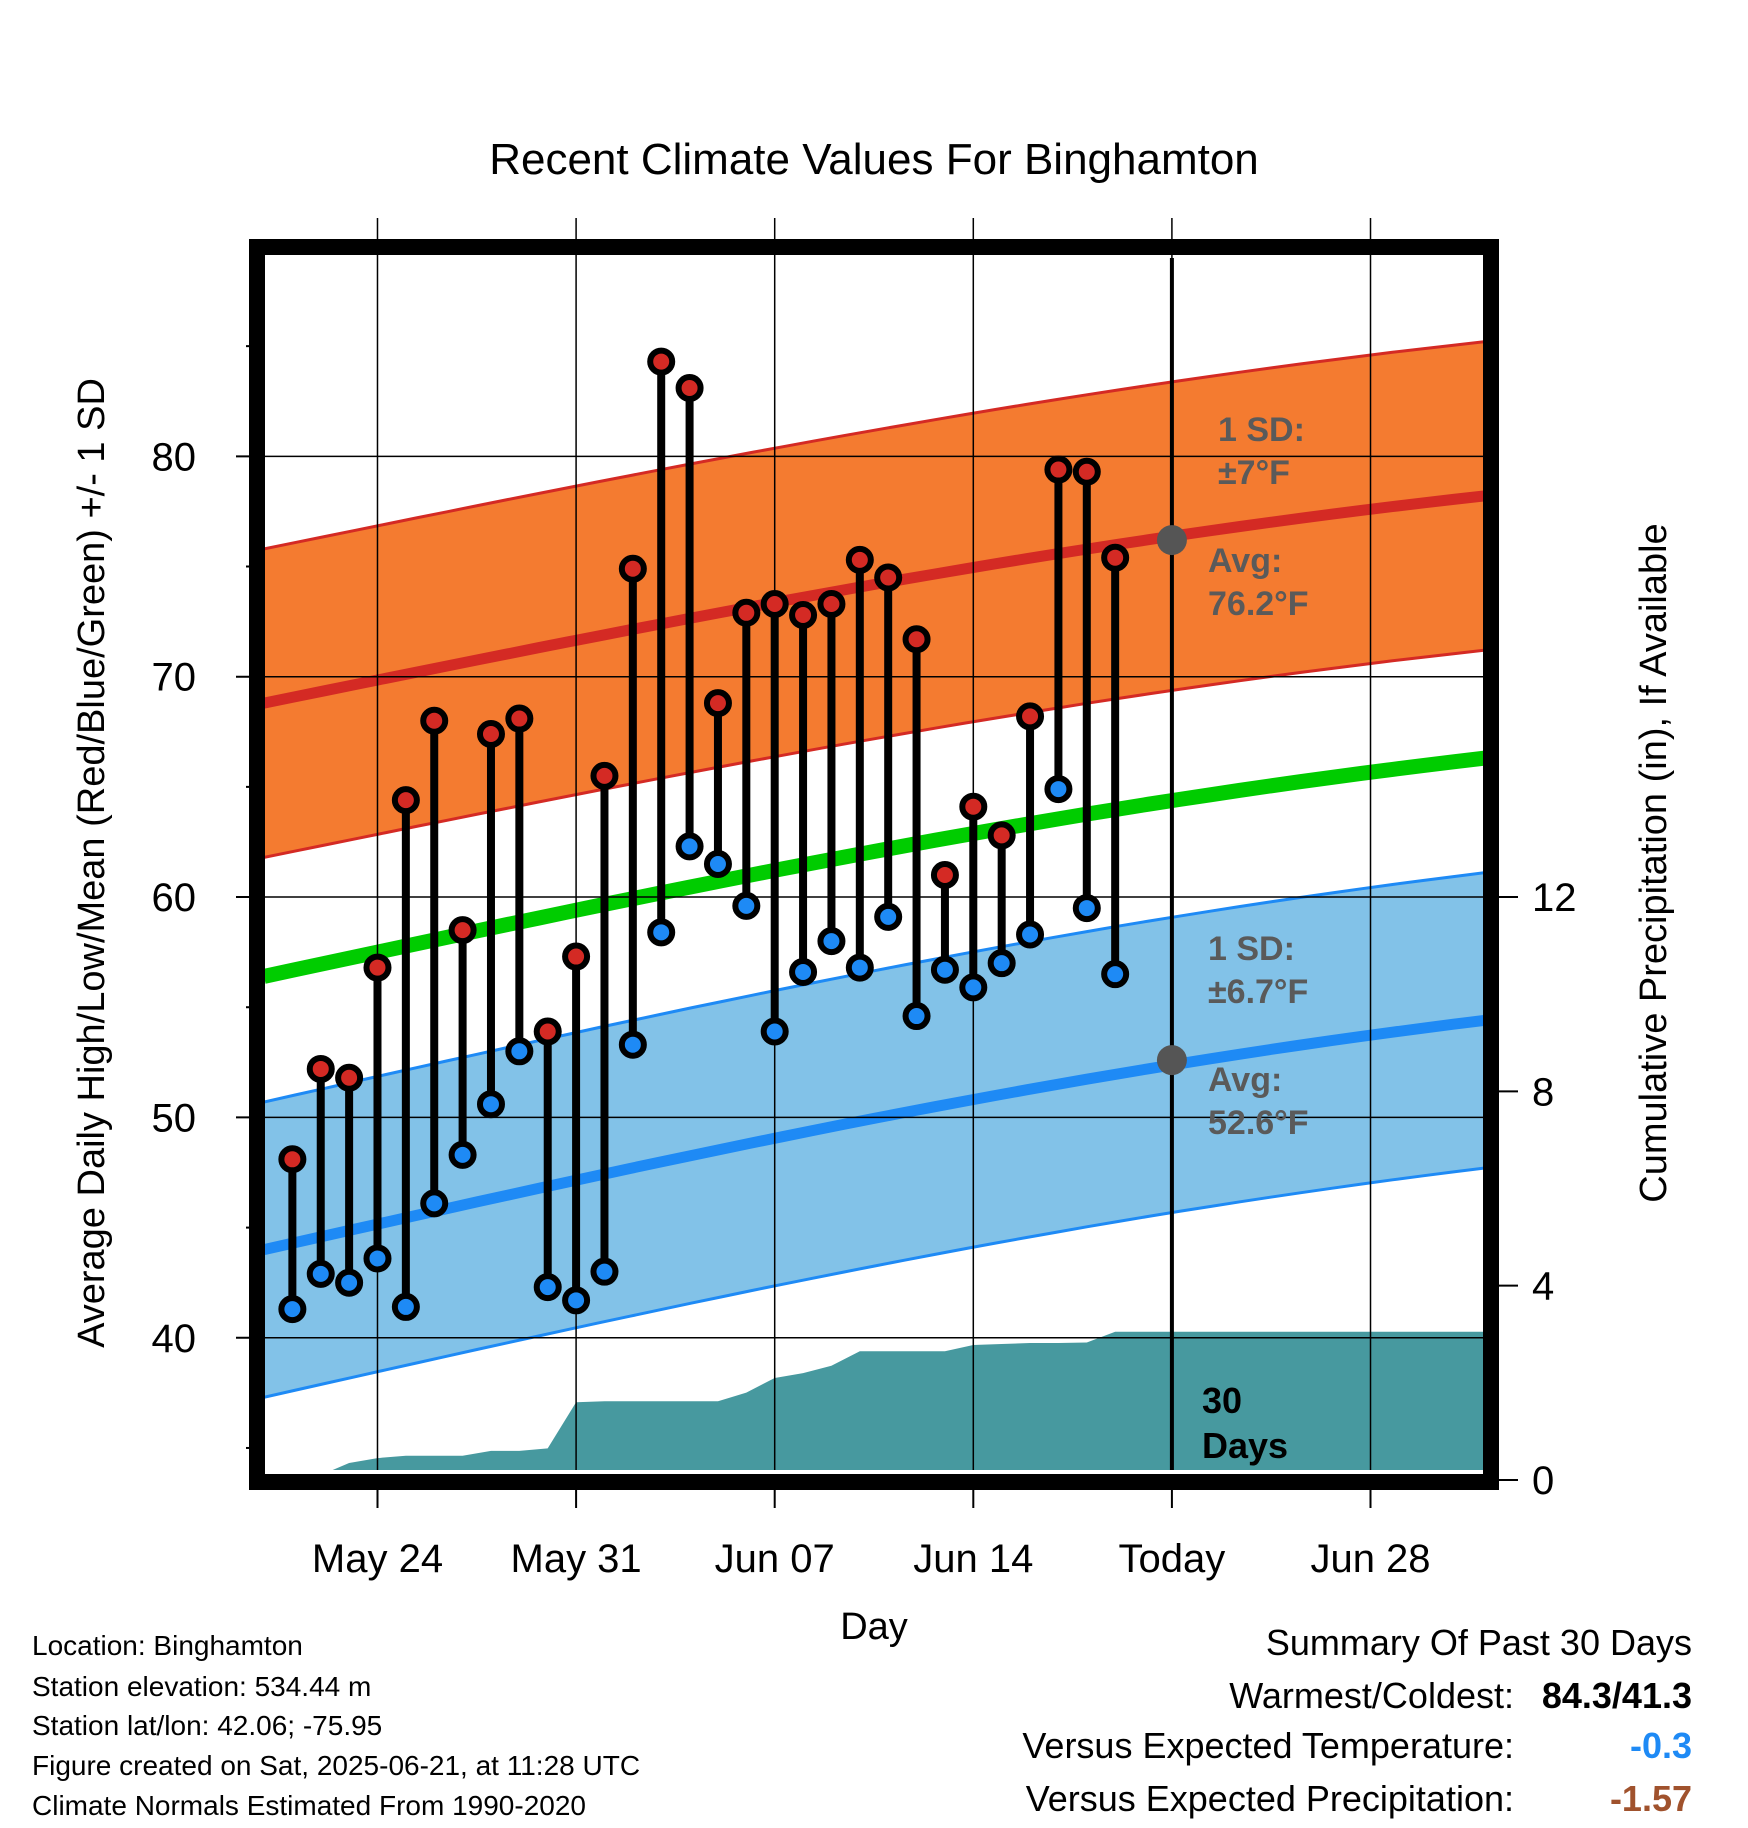  What do you see at coordinates (1254, 473) in the screenshot?
I see `high-sd-value: ±7°F` at bounding box center [1254, 473].